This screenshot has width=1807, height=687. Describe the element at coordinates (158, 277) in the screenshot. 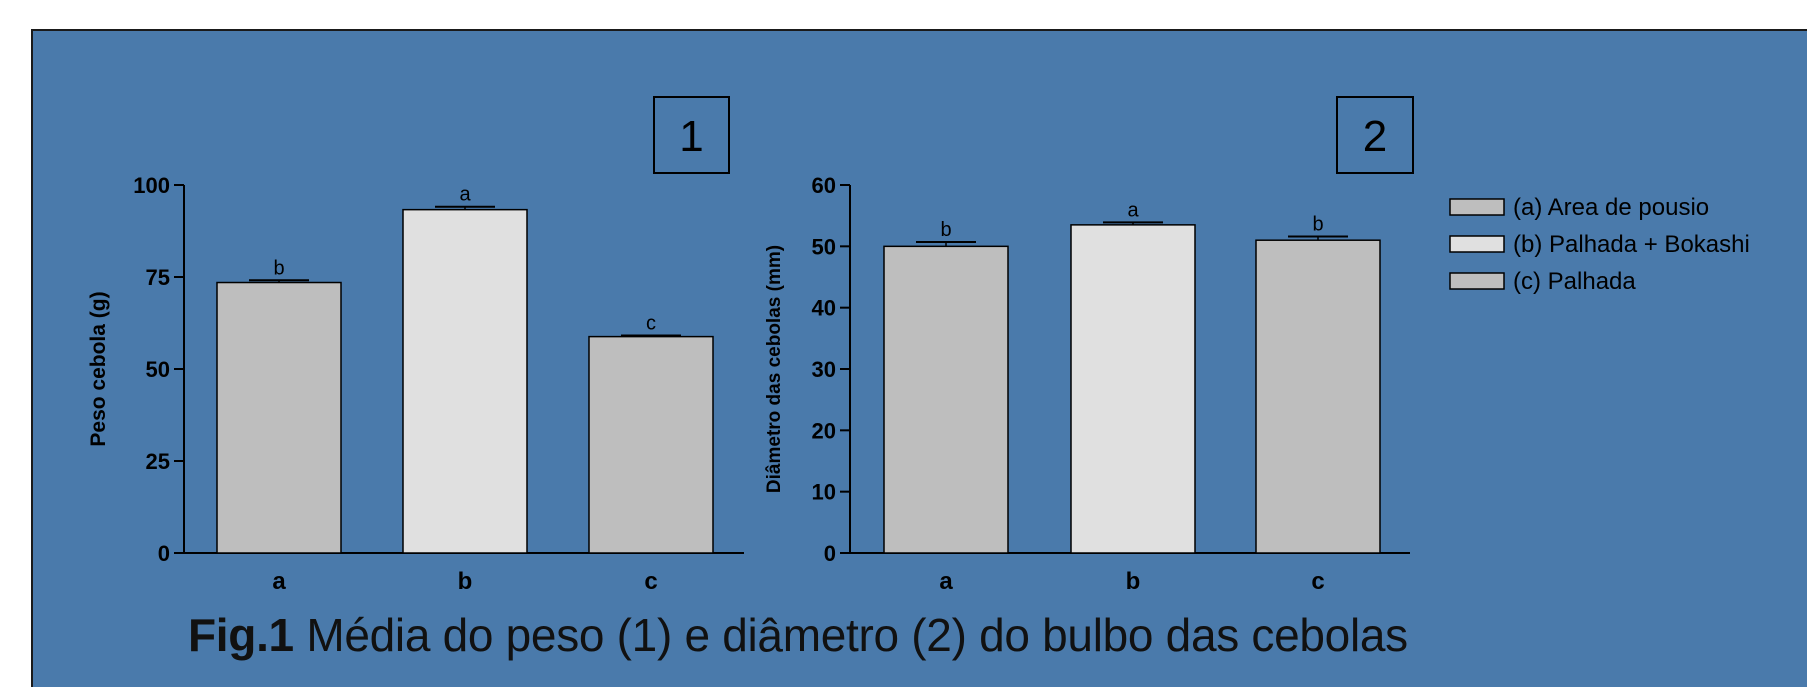

I see `chart-1-y-tick-label: 75` at that location.